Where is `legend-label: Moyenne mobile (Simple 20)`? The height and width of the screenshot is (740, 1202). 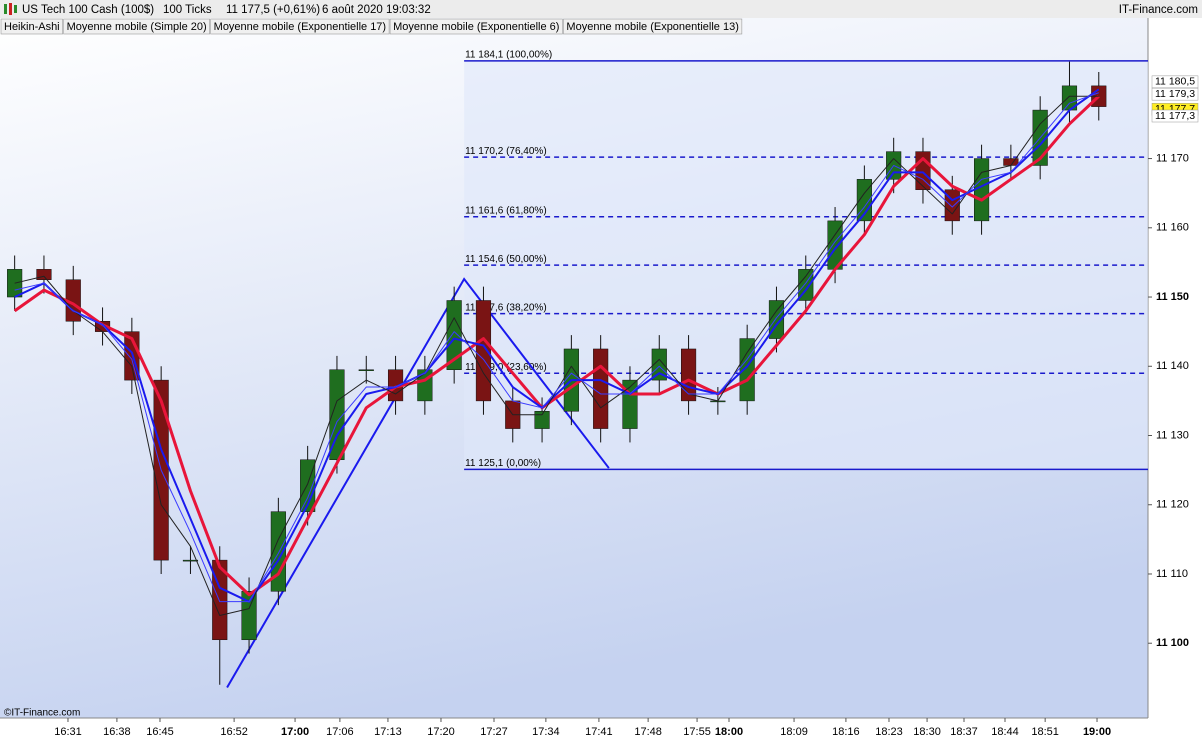 legend-label: Moyenne mobile (Simple 20) is located at coordinates (137, 27).